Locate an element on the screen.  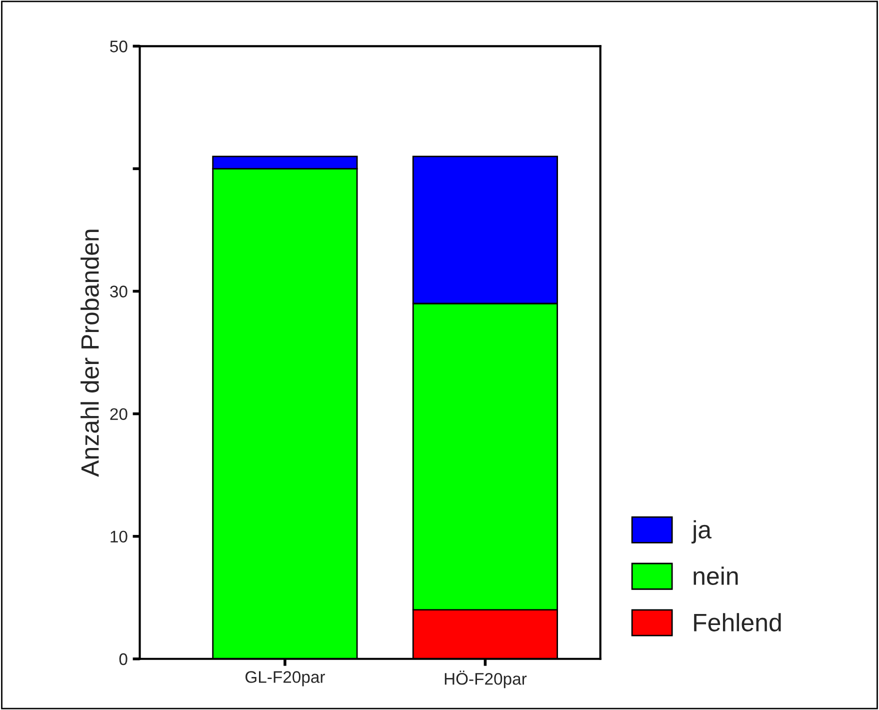
y-tick-label: 20 is located at coordinates (119, 414).